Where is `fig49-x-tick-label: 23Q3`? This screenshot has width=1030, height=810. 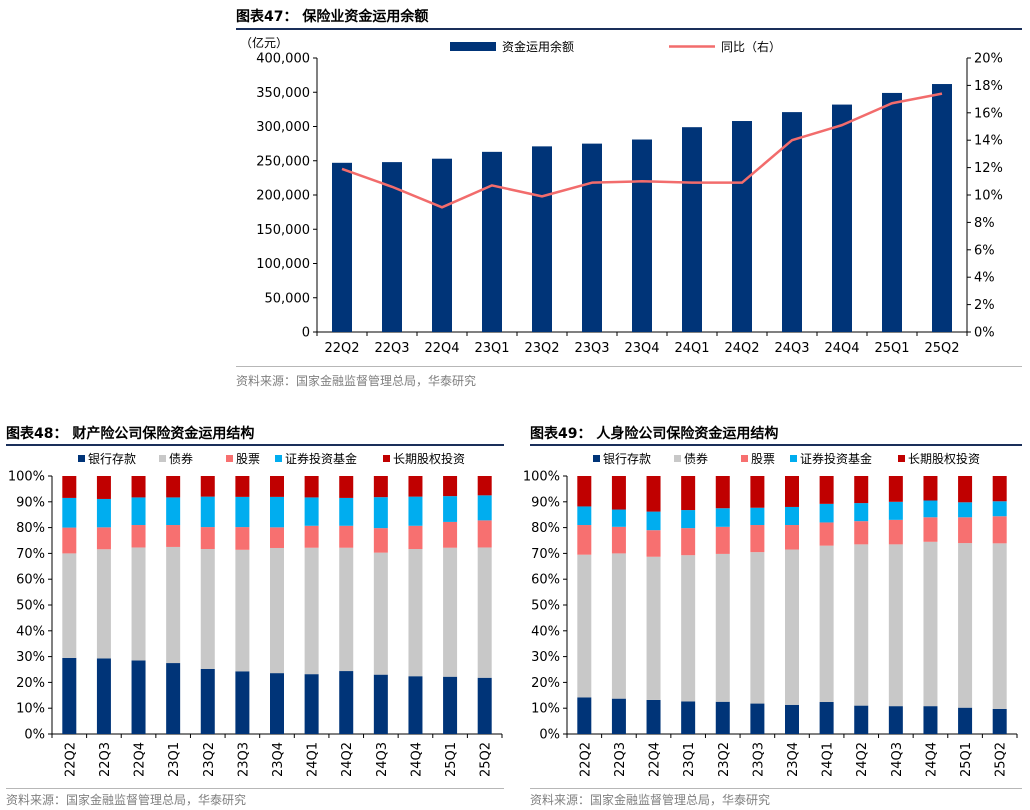 fig49-x-tick-label: 23Q3 is located at coordinates (758, 759).